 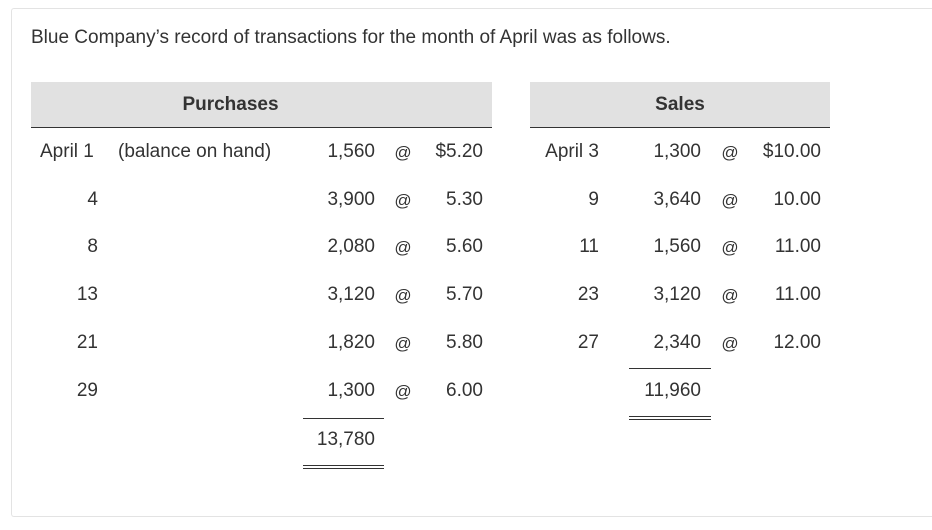 What do you see at coordinates (670, 418) in the screenshot?
I see `sales-total-double-rule` at bounding box center [670, 418].